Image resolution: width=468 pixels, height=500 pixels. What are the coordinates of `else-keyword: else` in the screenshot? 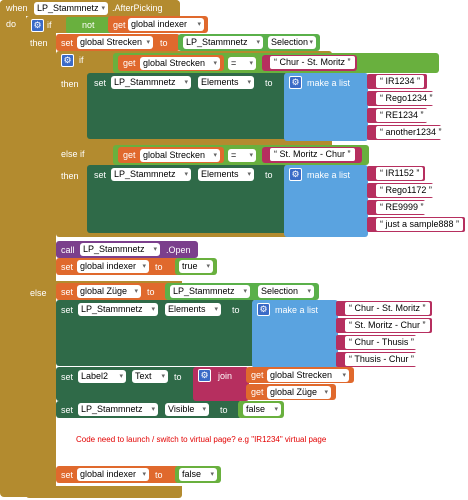 It's located at (38, 293).